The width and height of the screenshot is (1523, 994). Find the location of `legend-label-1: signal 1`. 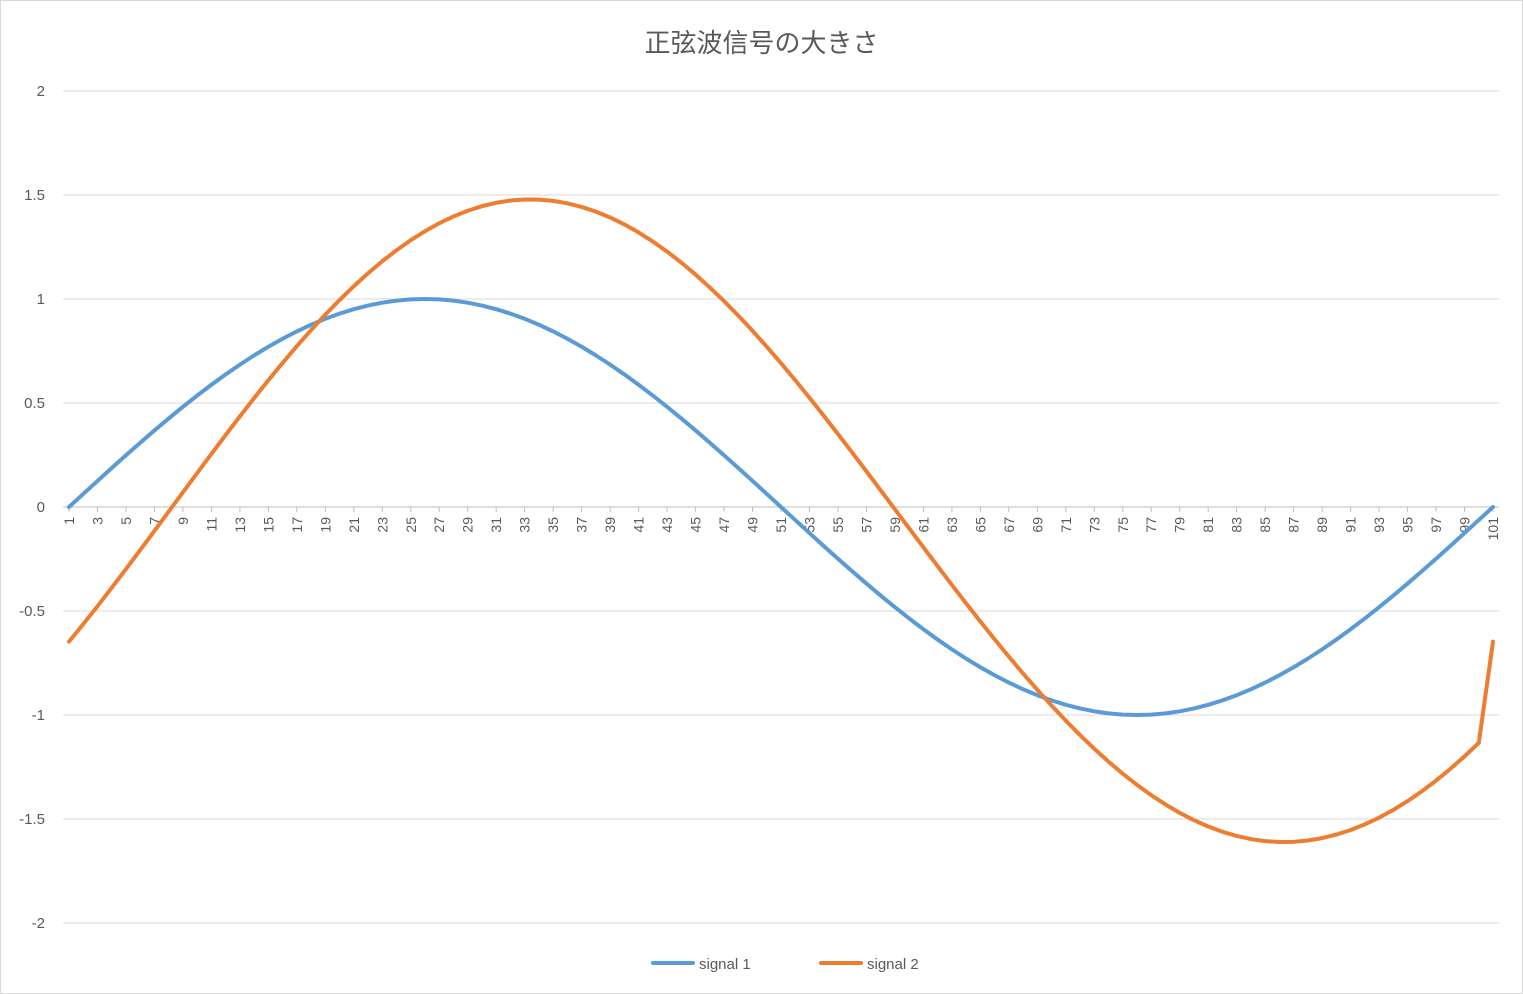

legend-label-1: signal 1 is located at coordinates (725, 964).